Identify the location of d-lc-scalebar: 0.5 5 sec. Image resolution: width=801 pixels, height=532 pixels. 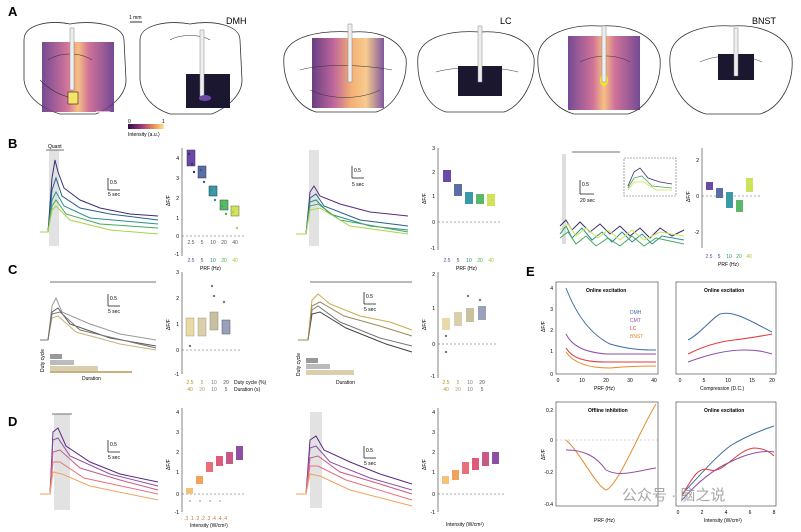
(369, 456).